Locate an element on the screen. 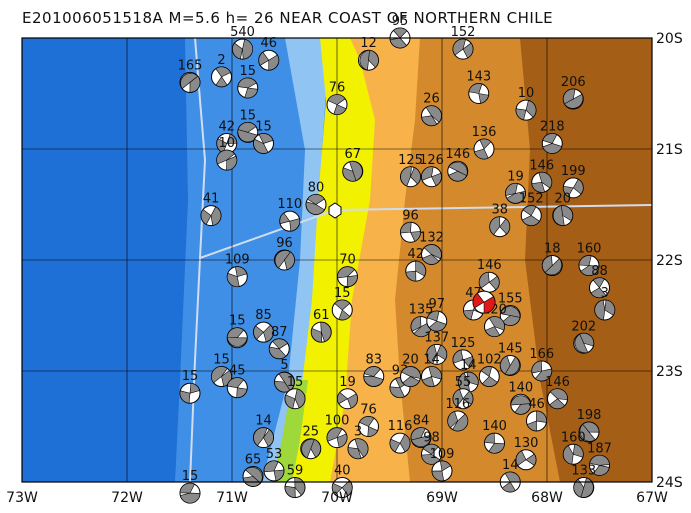 The image size is (691, 513). focal-mechanism: 70 is located at coordinates (347, 270).